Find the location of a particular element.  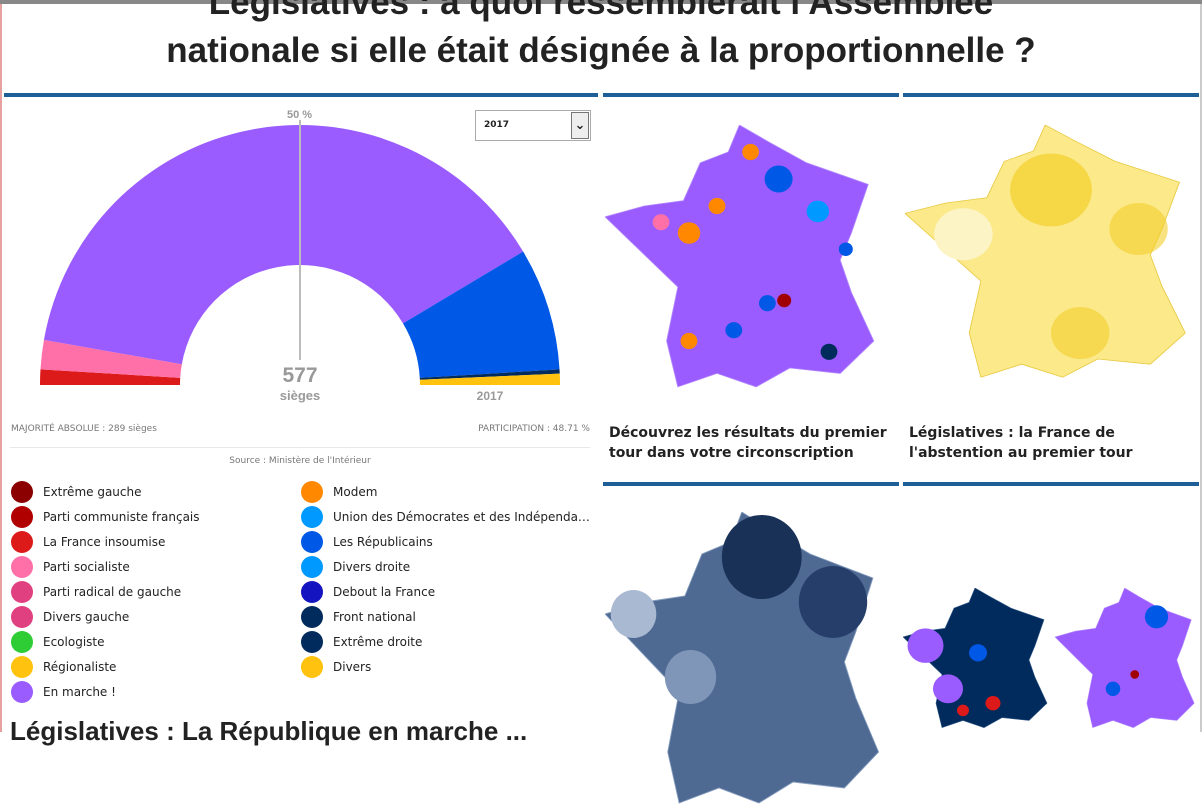

map-small-left is located at coordinates (978, 660).